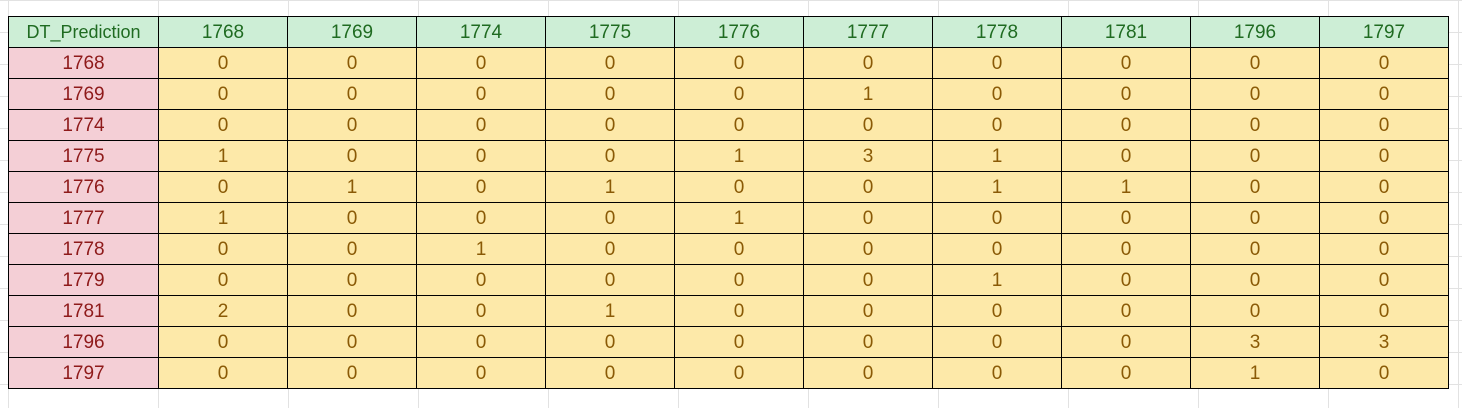 This screenshot has height=408, width=1462. Describe the element at coordinates (83, 373) in the screenshot. I see `row-header-cell: 1797` at that location.